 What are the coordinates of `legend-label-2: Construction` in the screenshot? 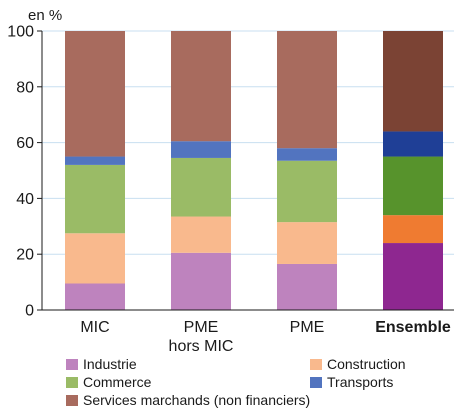 It's located at (366, 364).